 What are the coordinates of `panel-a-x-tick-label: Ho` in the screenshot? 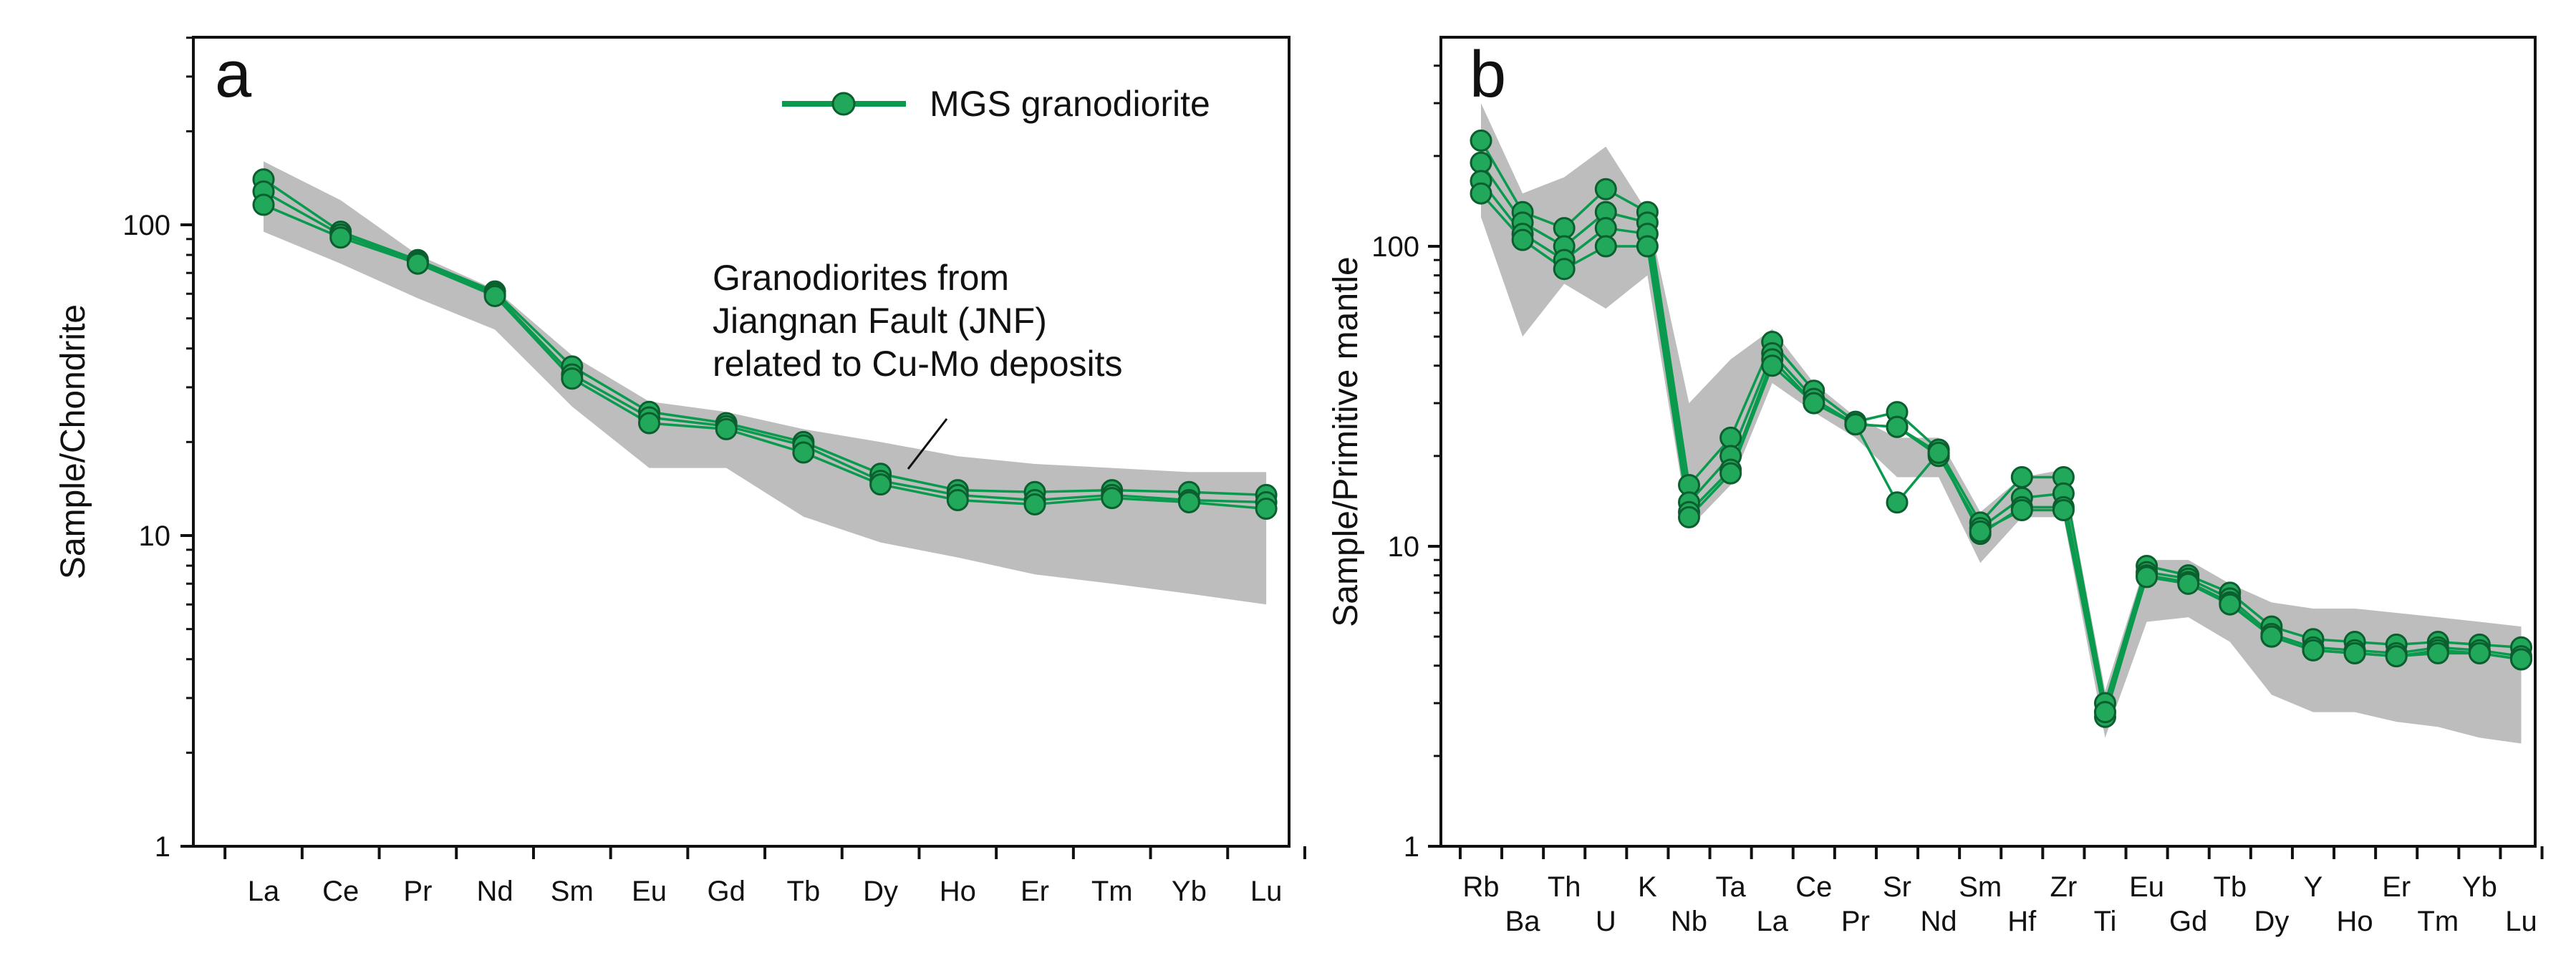 It's located at (958, 891).